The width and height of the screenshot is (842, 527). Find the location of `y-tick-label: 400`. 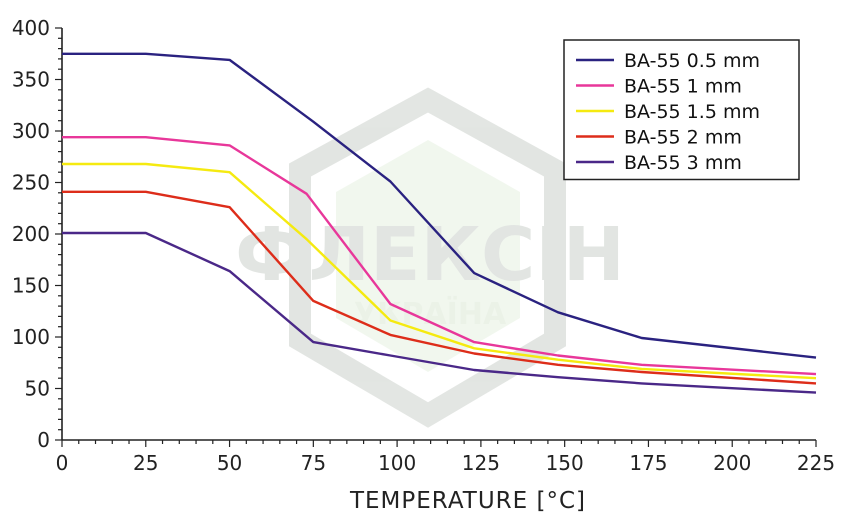

y-tick-label: 400 is located at coordinates (31, 28).